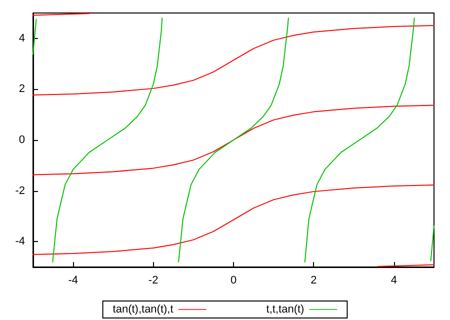  I want to click on legend-label: t,t,tan(t), so click(285, 310).